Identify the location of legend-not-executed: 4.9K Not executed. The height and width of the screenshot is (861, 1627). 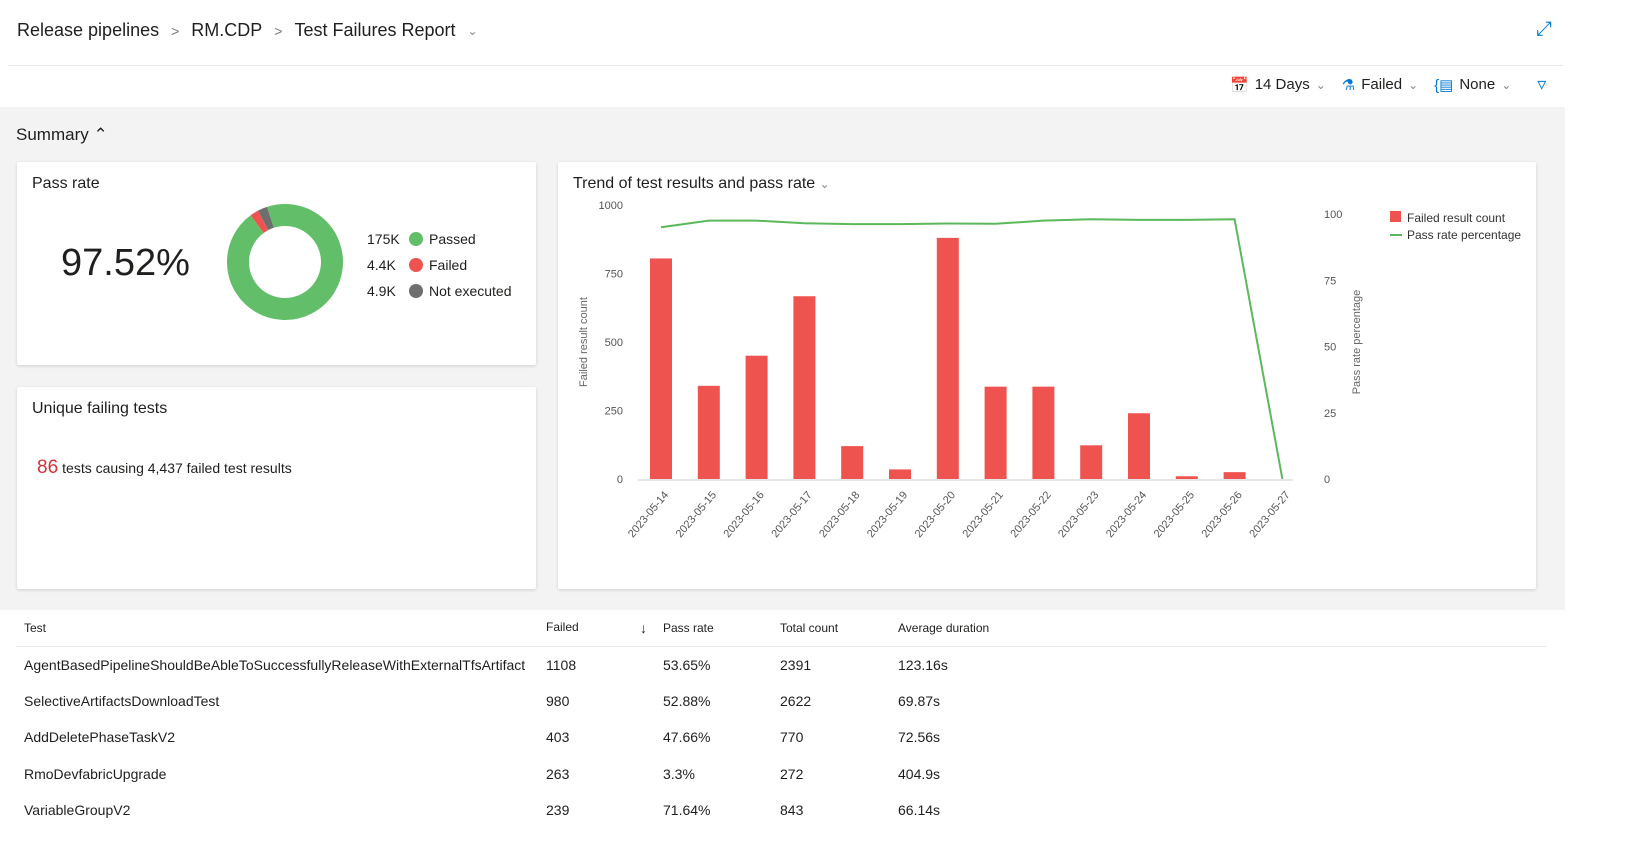
(439, 291).